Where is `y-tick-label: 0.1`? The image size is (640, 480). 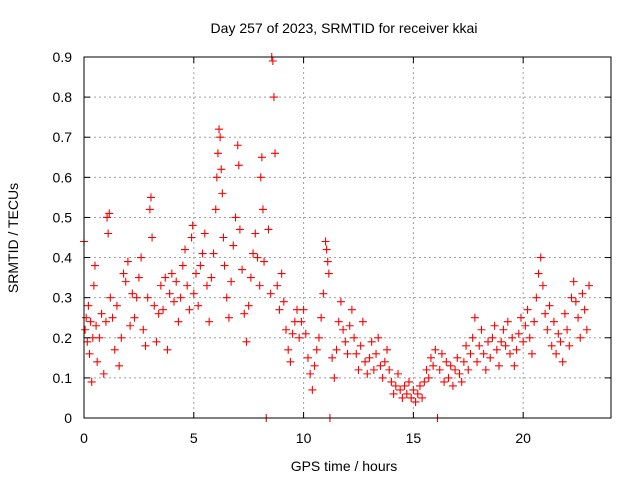 y-tick-label: 0.1 is located at coordinates (63, 378).